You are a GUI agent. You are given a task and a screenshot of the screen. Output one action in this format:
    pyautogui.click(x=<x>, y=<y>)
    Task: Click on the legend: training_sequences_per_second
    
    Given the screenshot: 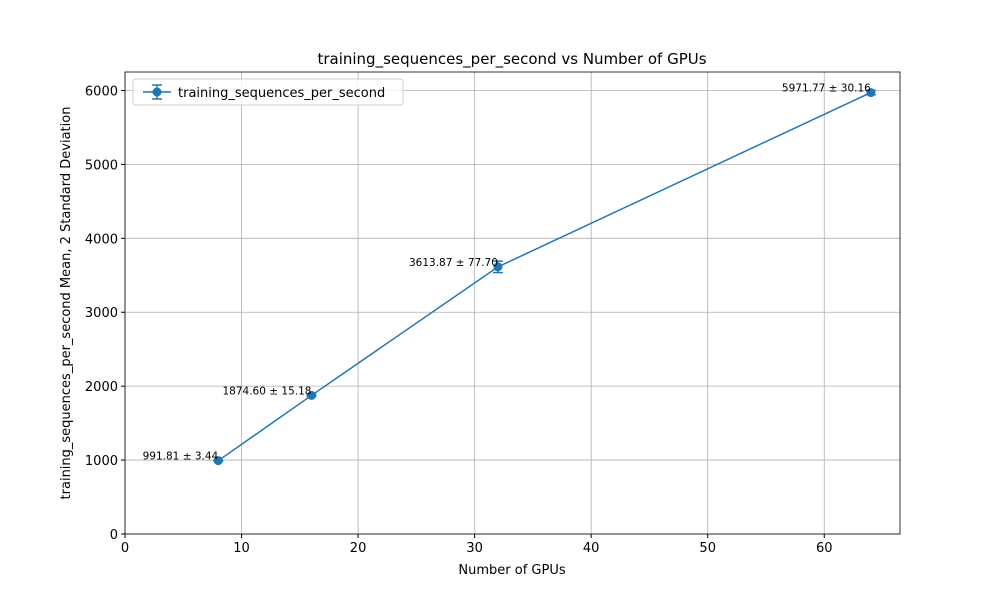 What is the action you would take?
    pyautogui.click(x=268, y=92)
    